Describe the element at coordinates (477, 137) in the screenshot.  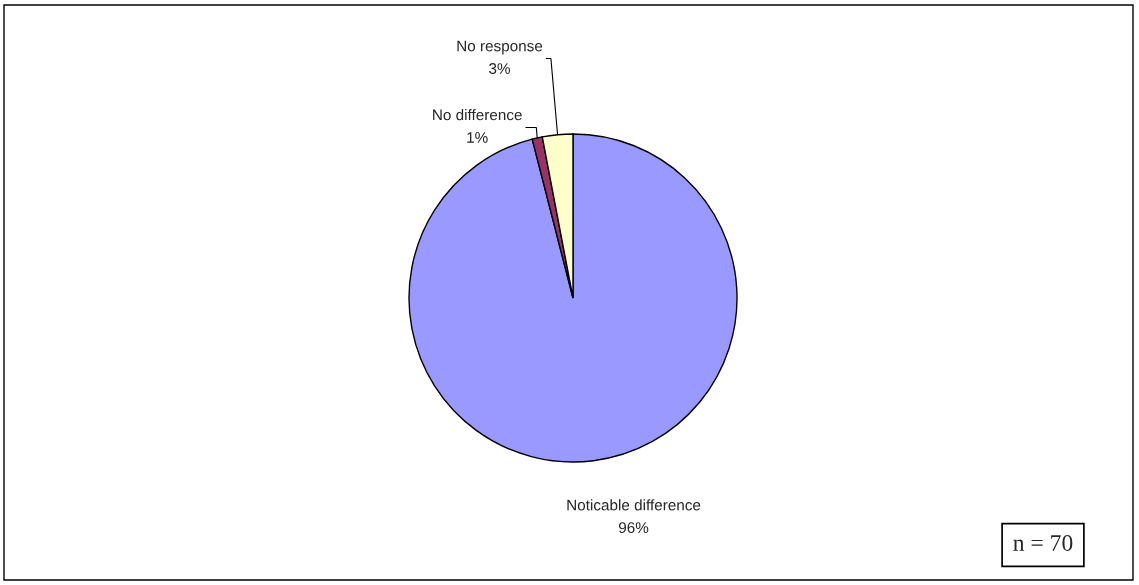
I see `data-label: 1%` at that location.